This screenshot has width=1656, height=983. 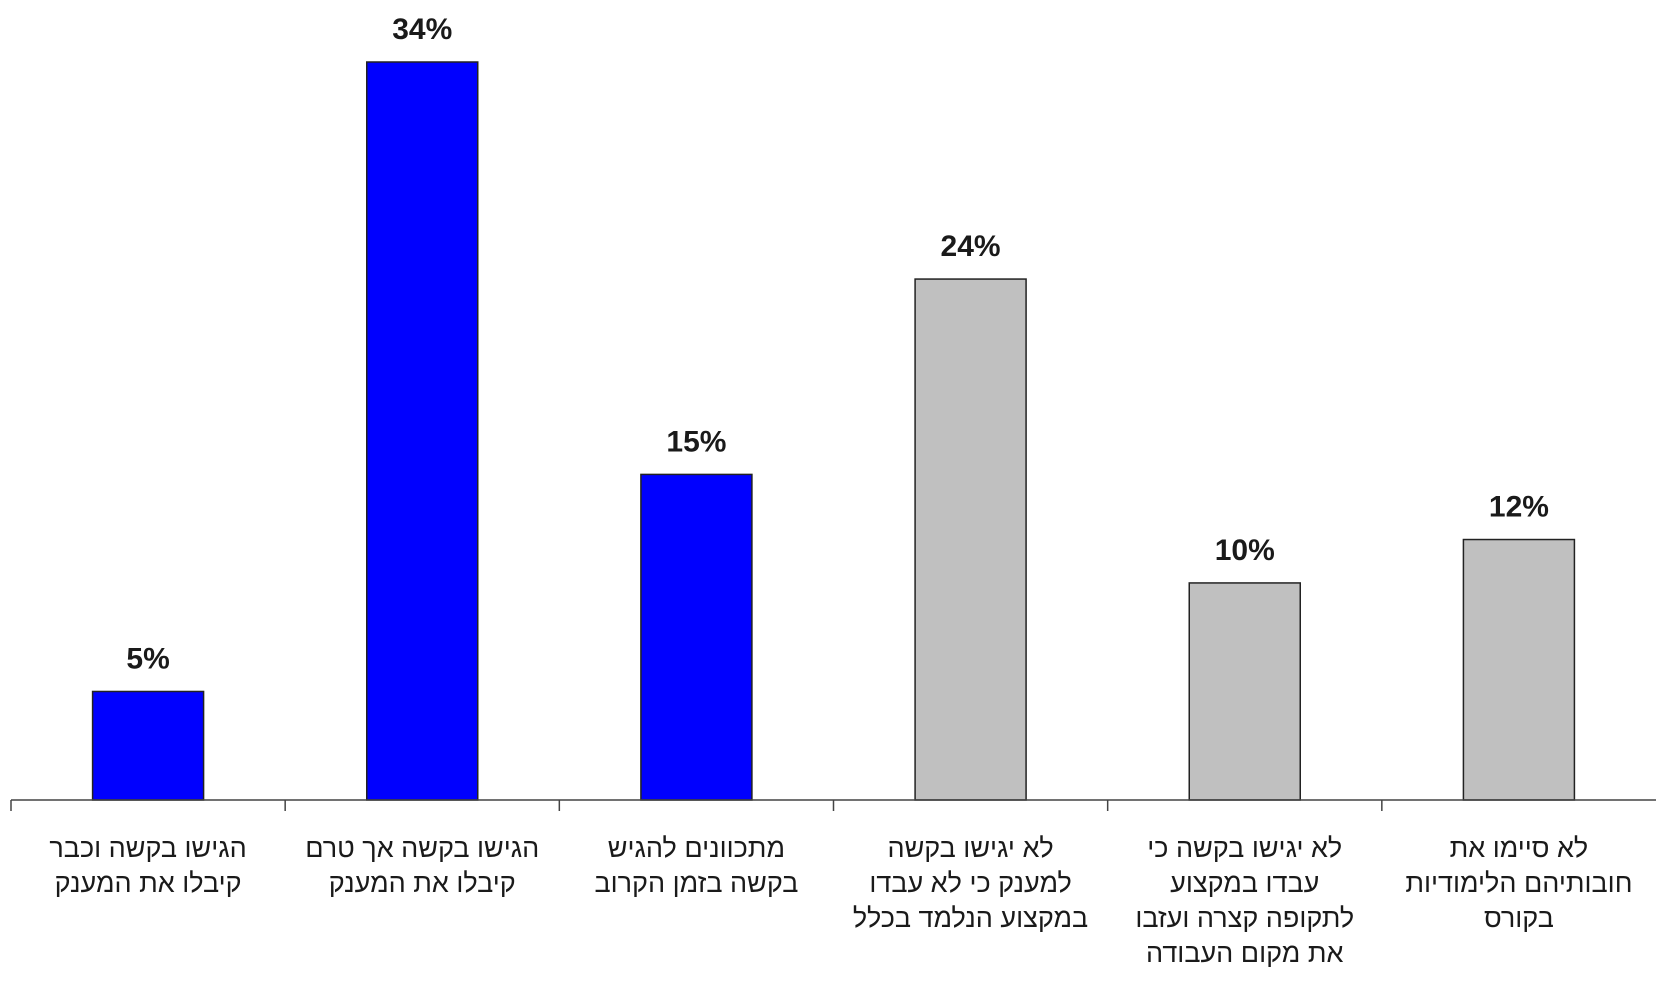 I want to click on category-label-1: הגישו בקשה וכבר קיבלו את המענק, so click(x=147, y=865).